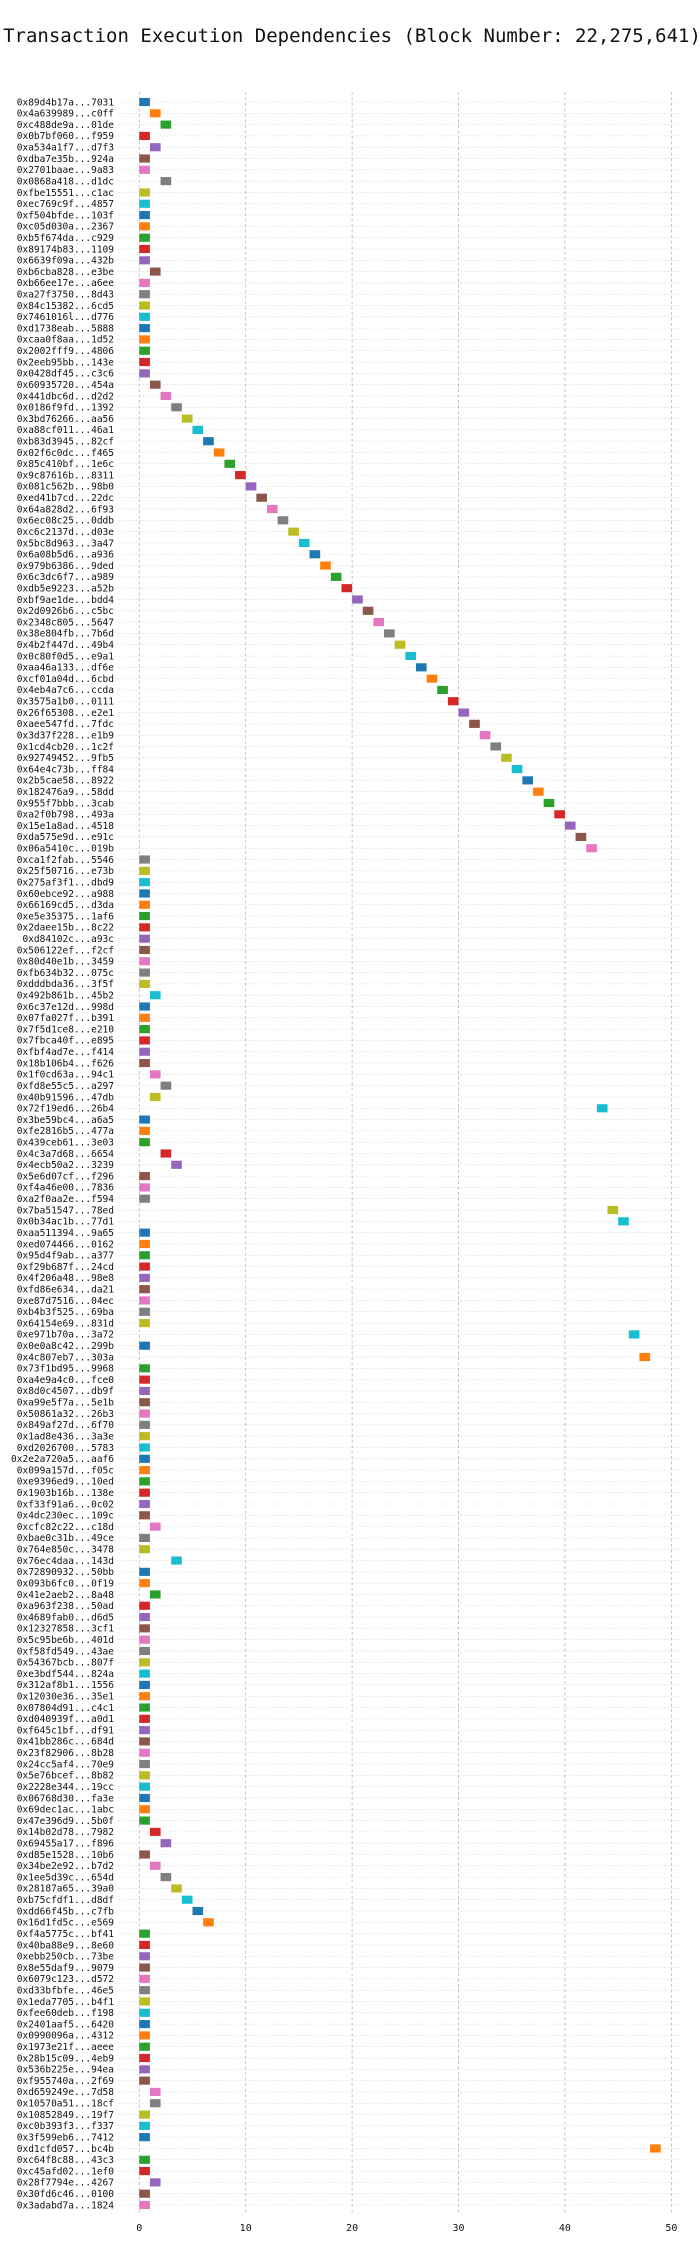 The width and height of the screenshot is (700, 2244). Describe the element at coordinates (66, 2047) in the screenshot. I see `tx-label: 0x1973e21f...aeee` at that location.